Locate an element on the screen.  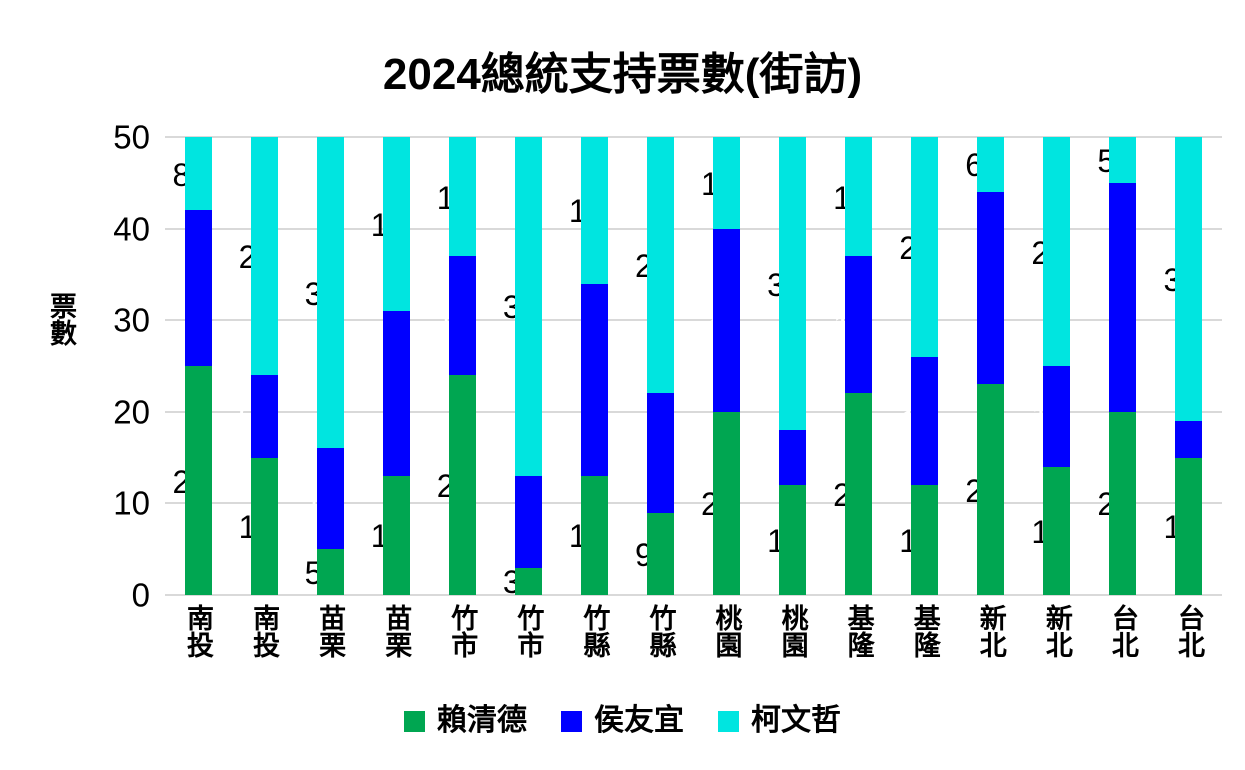
bar-group: 23216 is located at coordinates (991, 366).